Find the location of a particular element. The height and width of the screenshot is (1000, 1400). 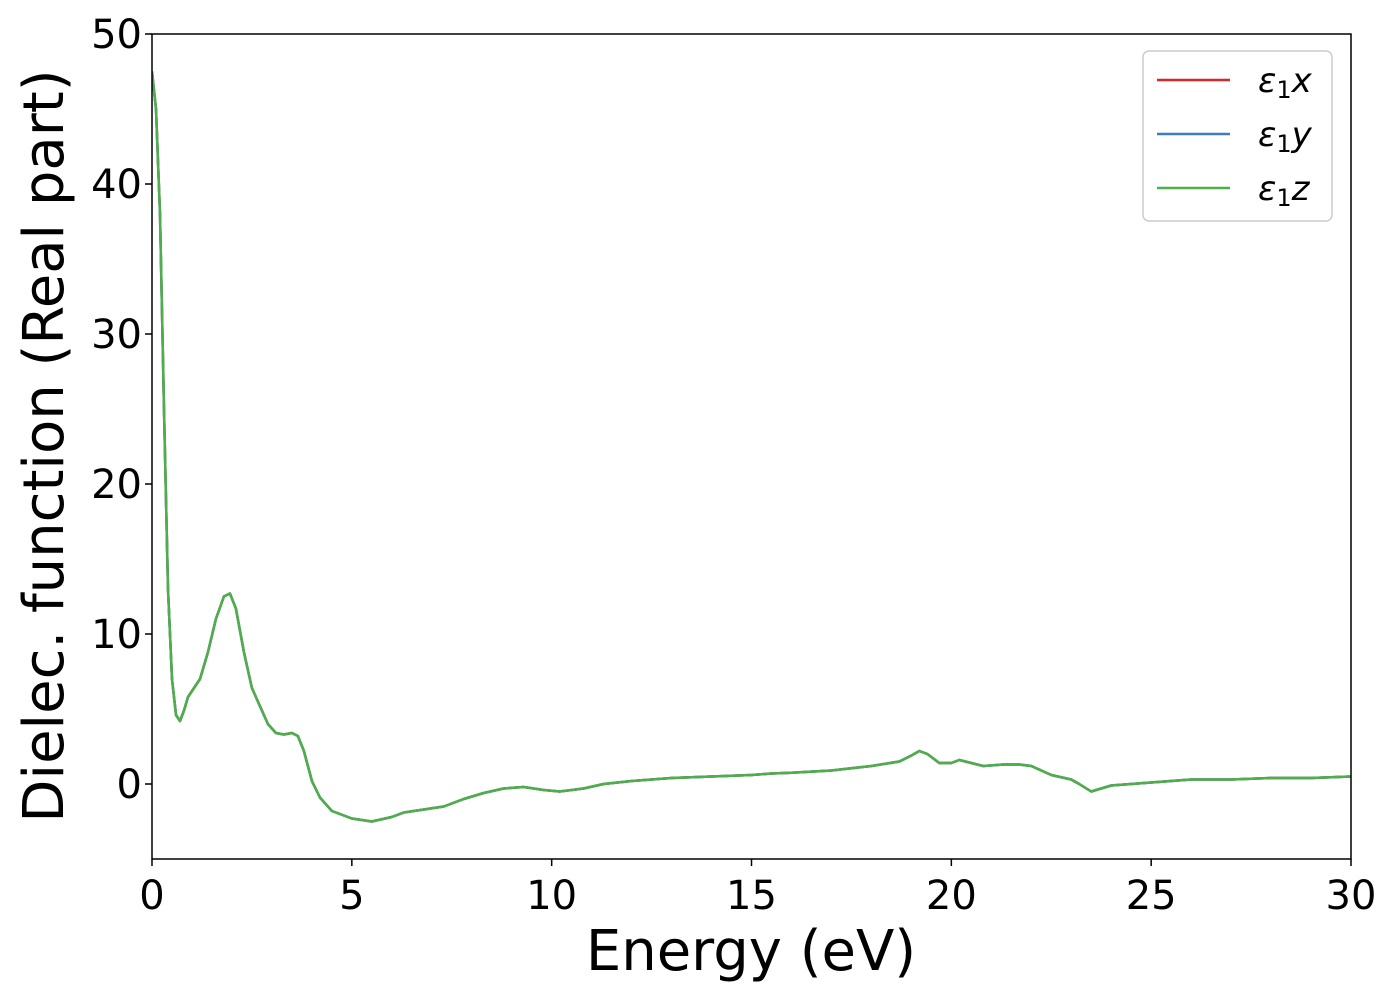

x-axis: 0 5 10 15 20 25 30 is located at coordinates (757, 889).